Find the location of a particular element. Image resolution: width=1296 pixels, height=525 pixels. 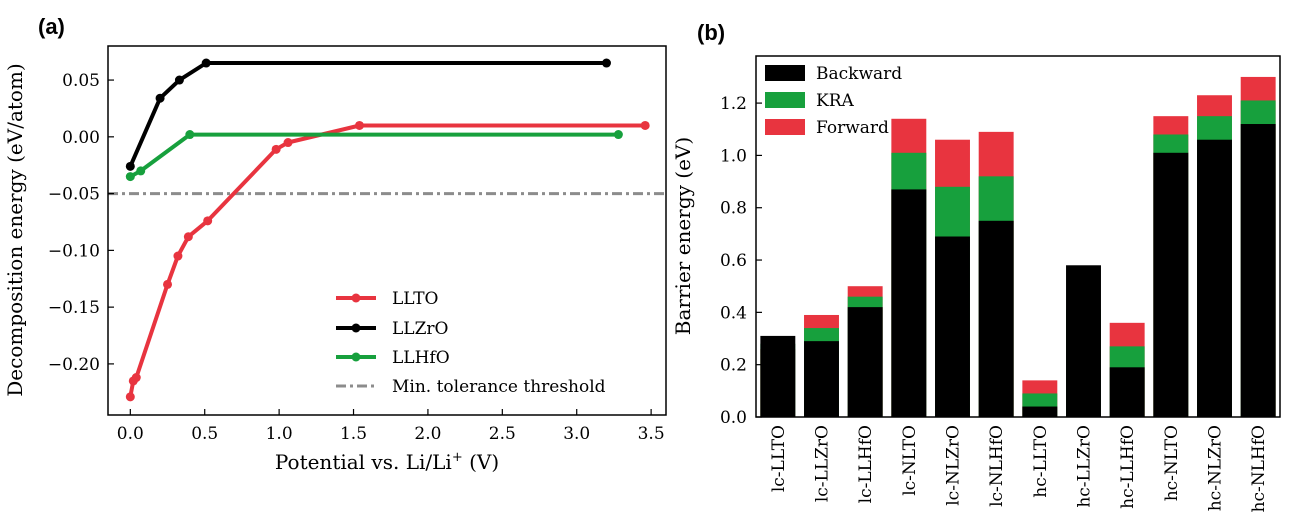

legend-swatch-backward is located at coordinates (785, 73).